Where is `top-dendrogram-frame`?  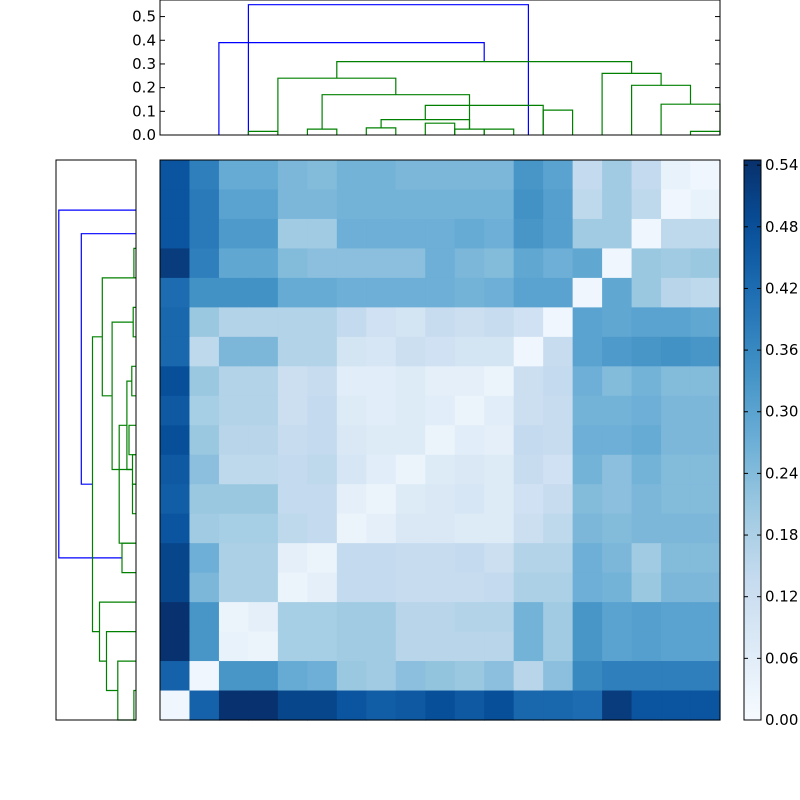 top-dendrogram-frame is located at coordinates (440, 68).